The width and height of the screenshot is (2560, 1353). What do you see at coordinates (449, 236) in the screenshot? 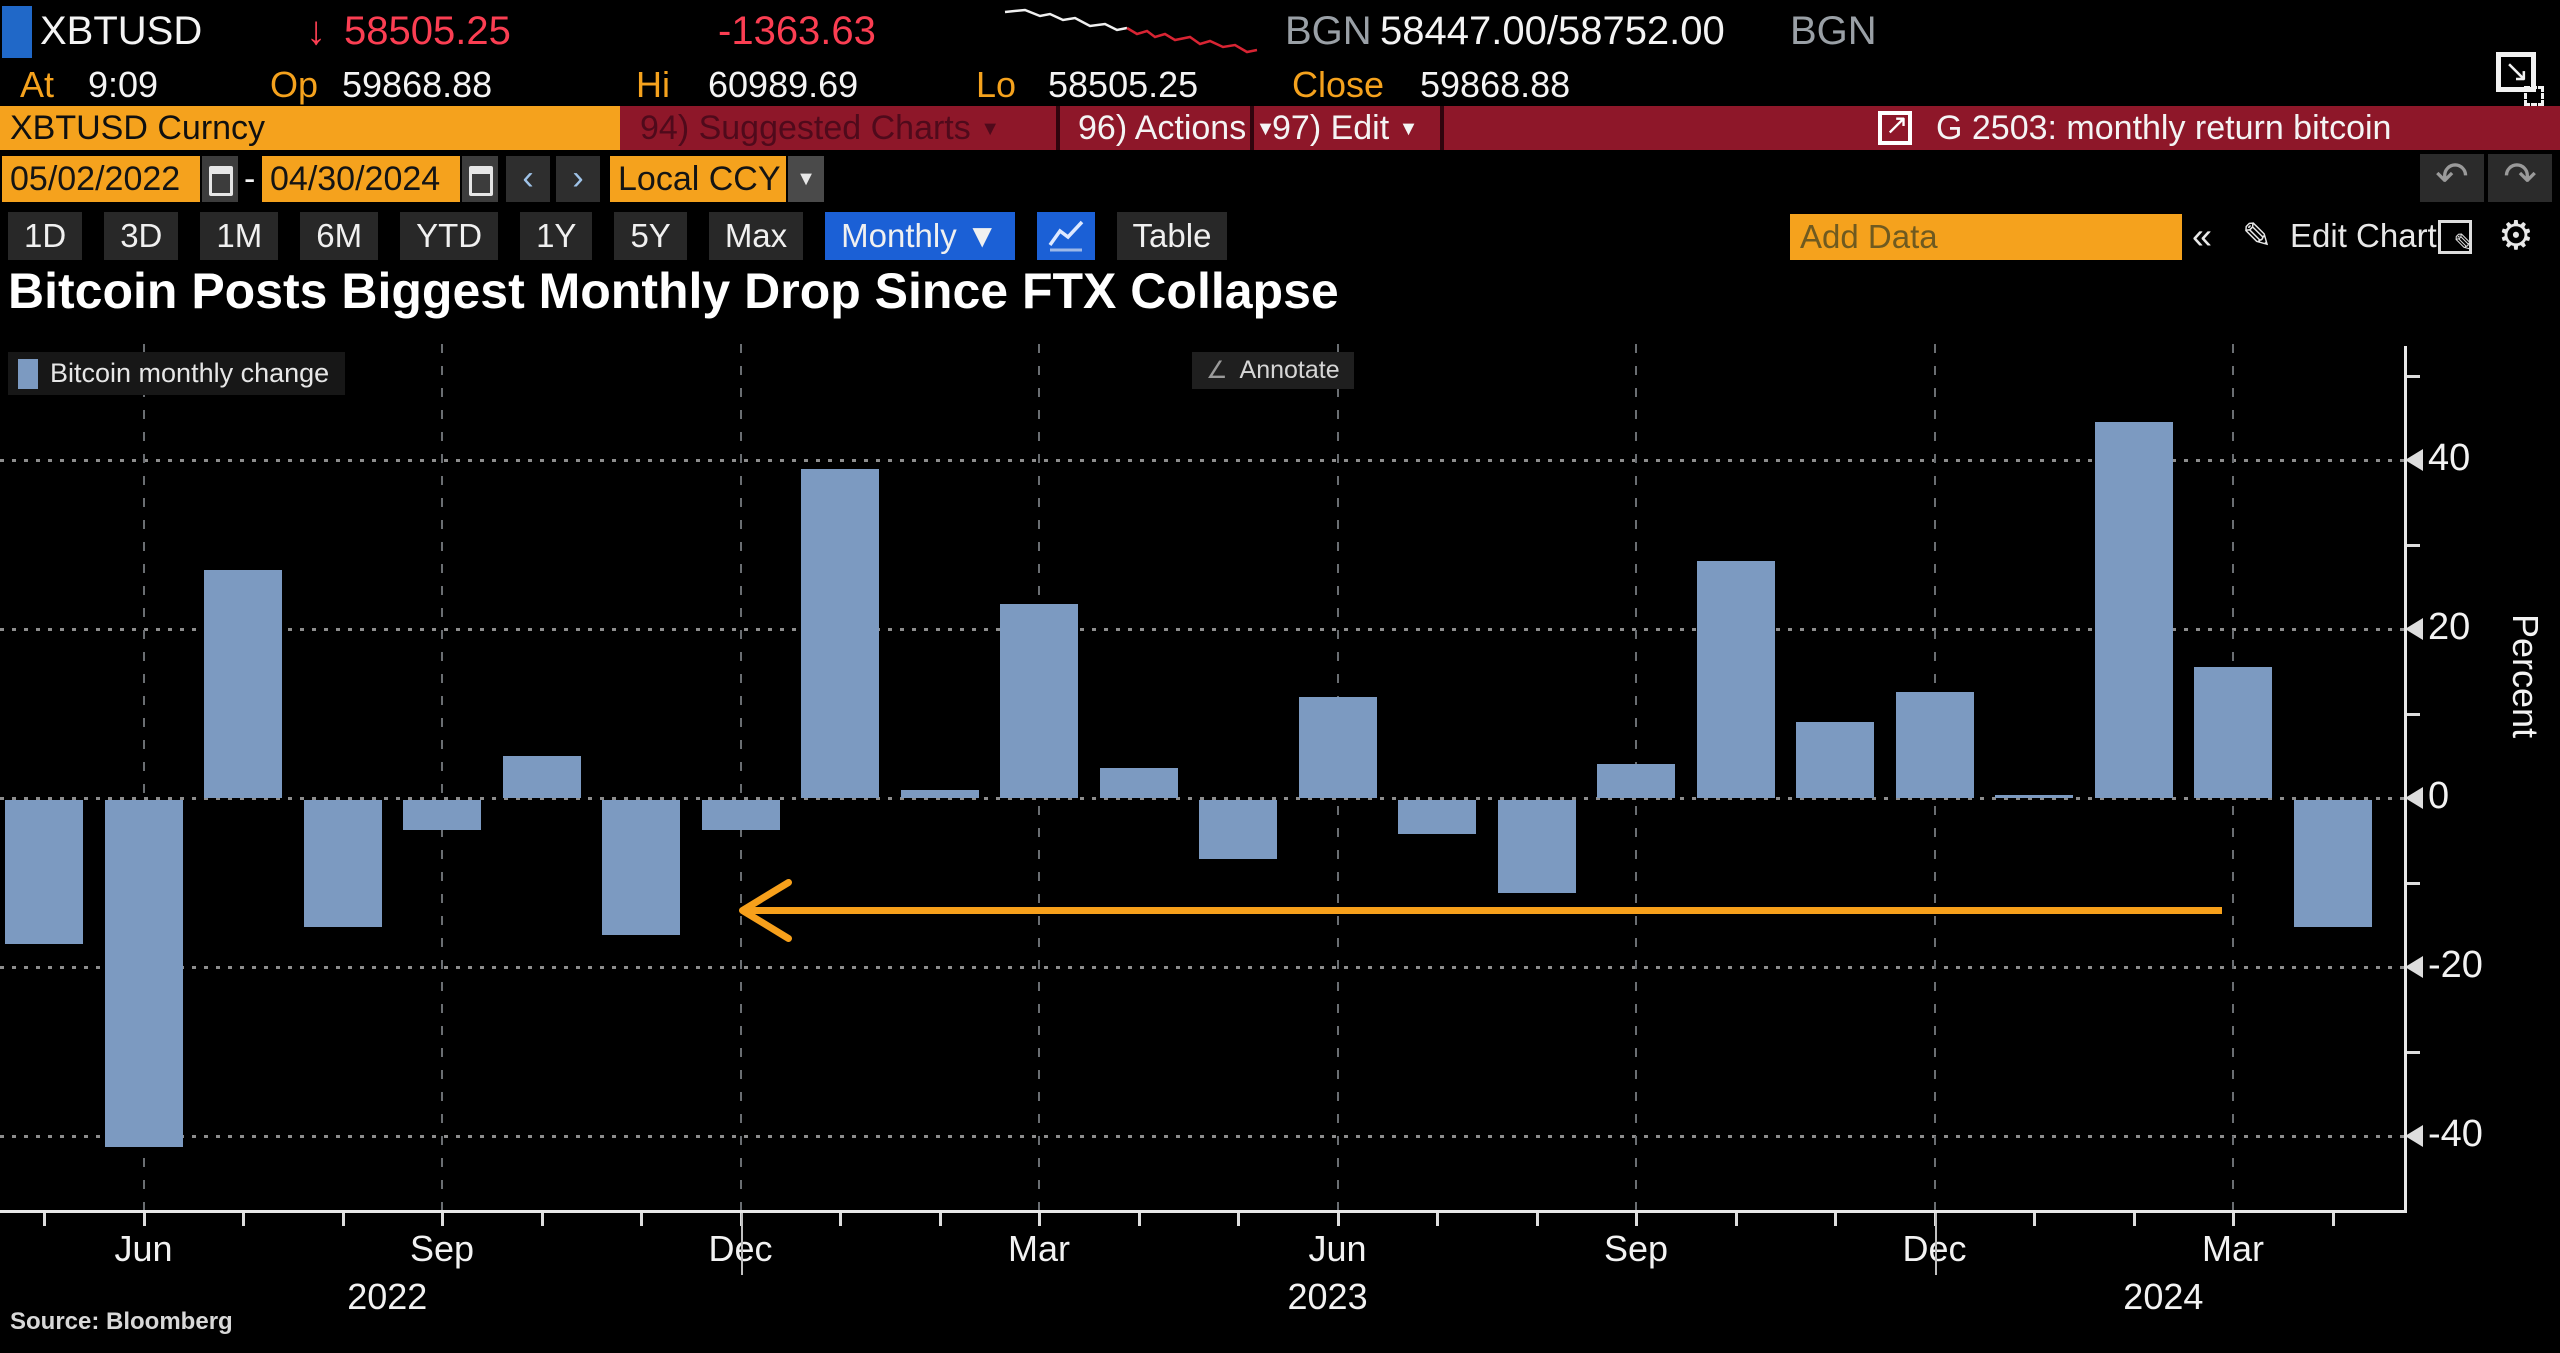
I see `period-tab-ytd: YTD` at bounding box center [449, 236].